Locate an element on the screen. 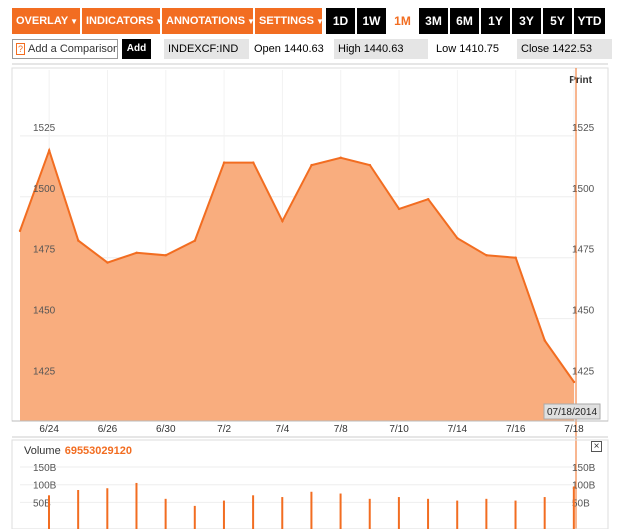 This screenshot has width=620, height=529. comparison-input: ? Add a Comparison is located at coordinates (65, 49).